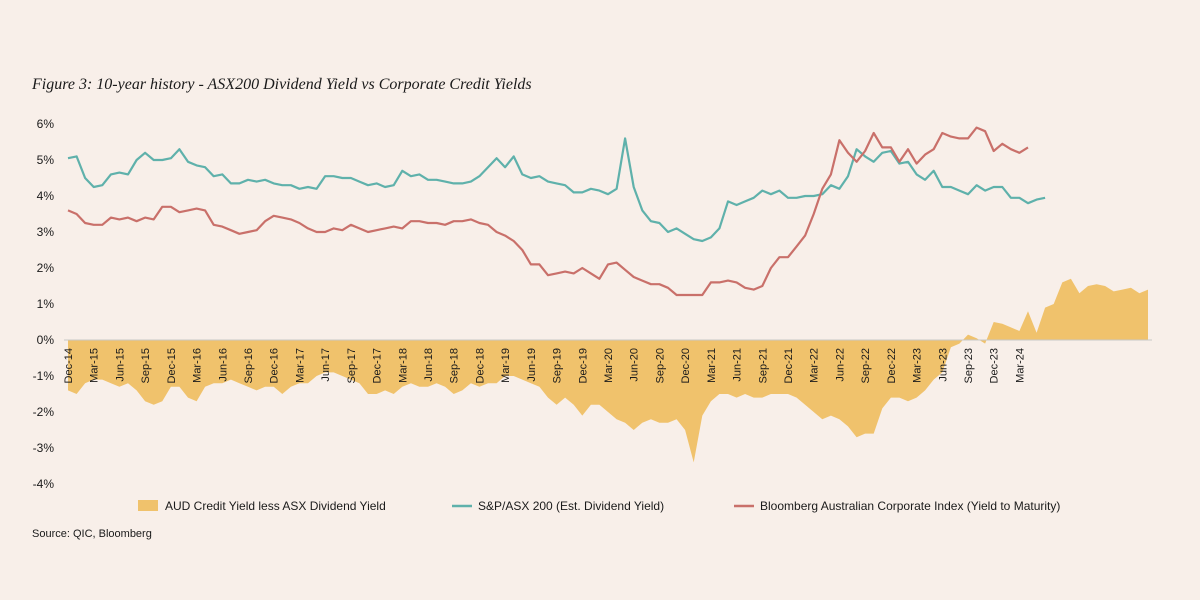 The height and width of the screenshot is (600, 1200). What do you see at coordinates (146, 365) in the screenshot?
I see `x-tick-label: Sep-15` at bounding box center [146, 365].